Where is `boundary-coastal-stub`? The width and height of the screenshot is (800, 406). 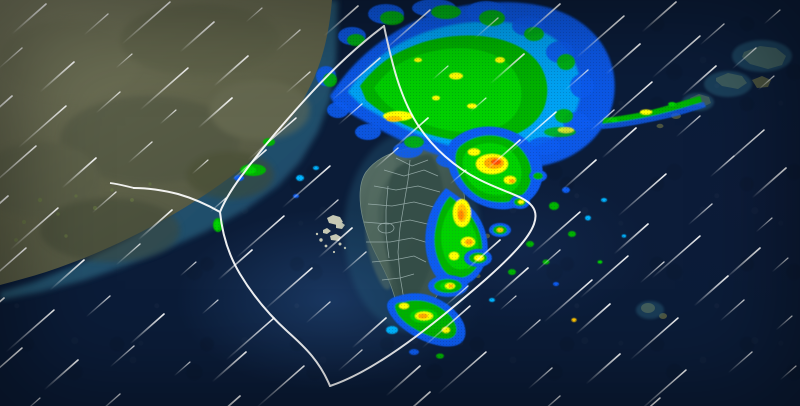 boundary-coastal-stub is located at coordinates (122, 185).